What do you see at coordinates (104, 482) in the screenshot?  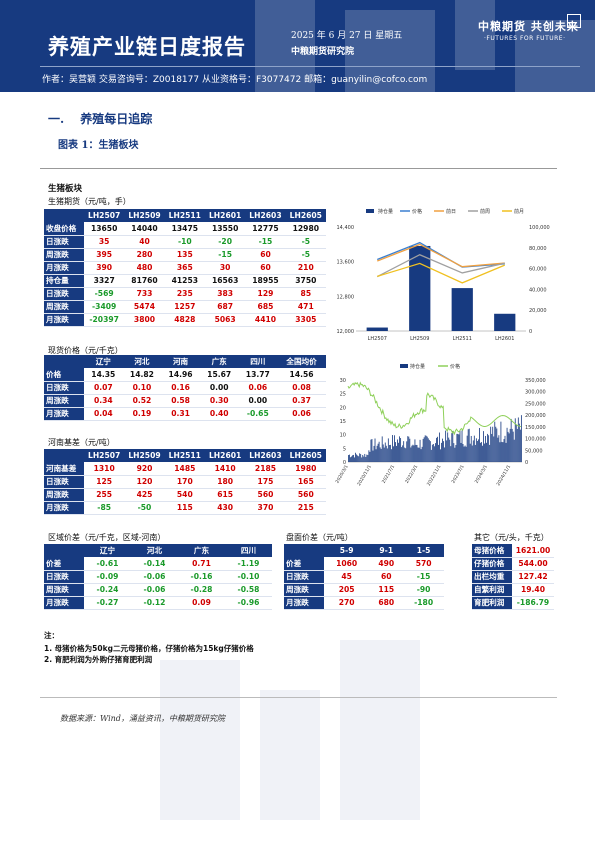 I see `table-cell: 125` at bounding box center [104, 482].